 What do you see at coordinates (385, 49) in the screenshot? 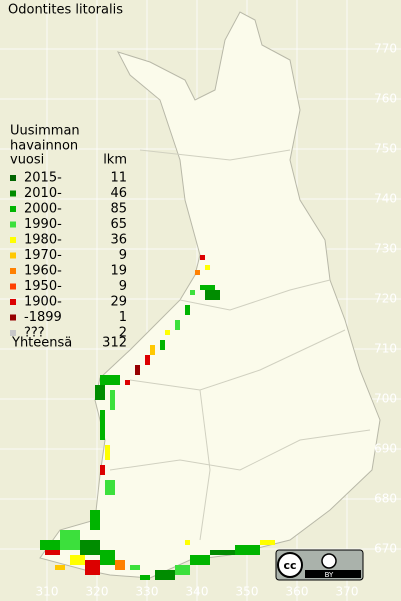
I see `northing-label: 770` at bounding box center [385, 49].